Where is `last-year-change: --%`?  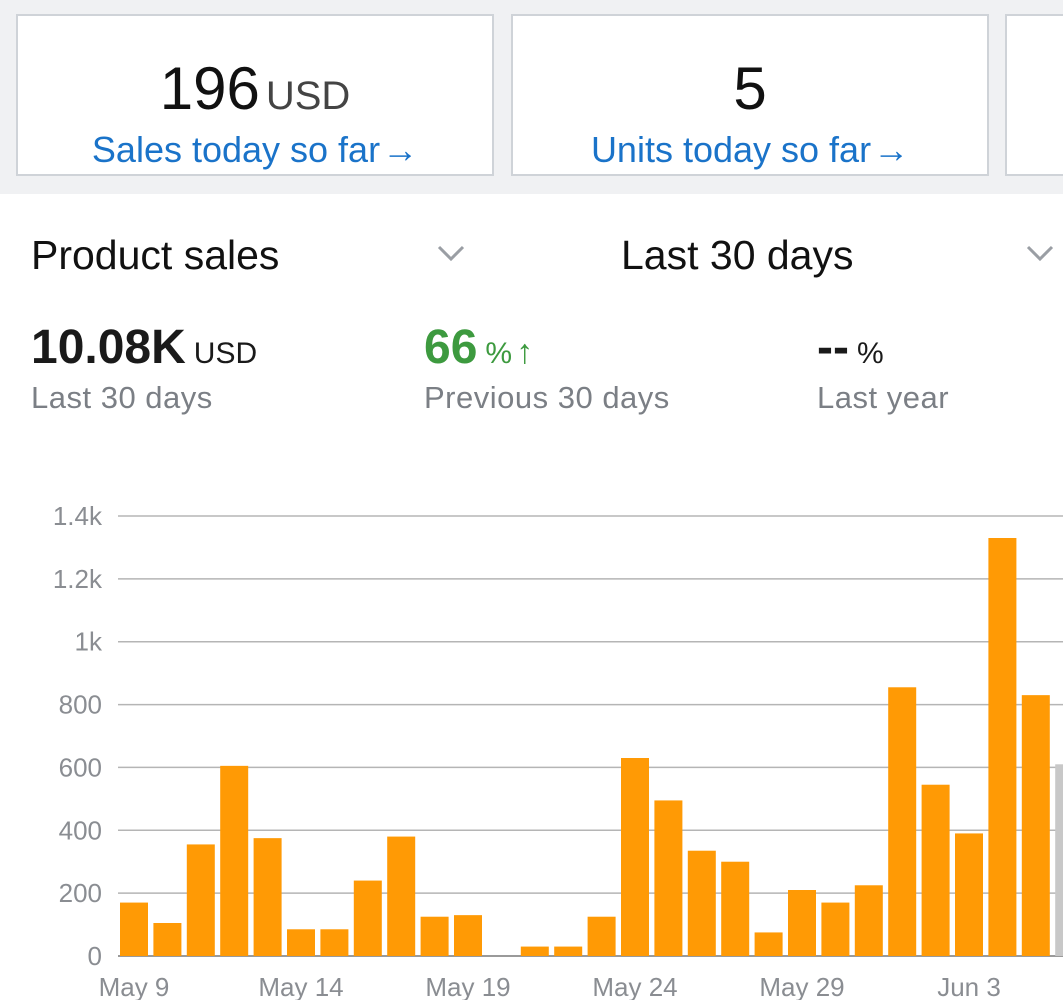
last-year-change: --% is located at coordinates (850, 351).